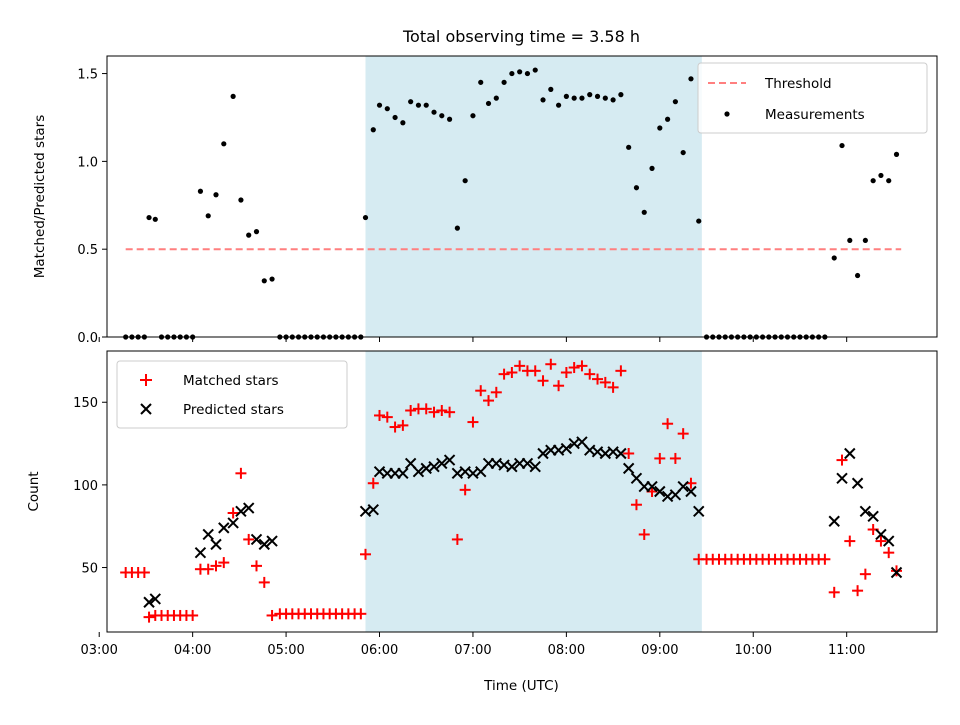  I want to click on bottom-legend-box, so click(232, 394).